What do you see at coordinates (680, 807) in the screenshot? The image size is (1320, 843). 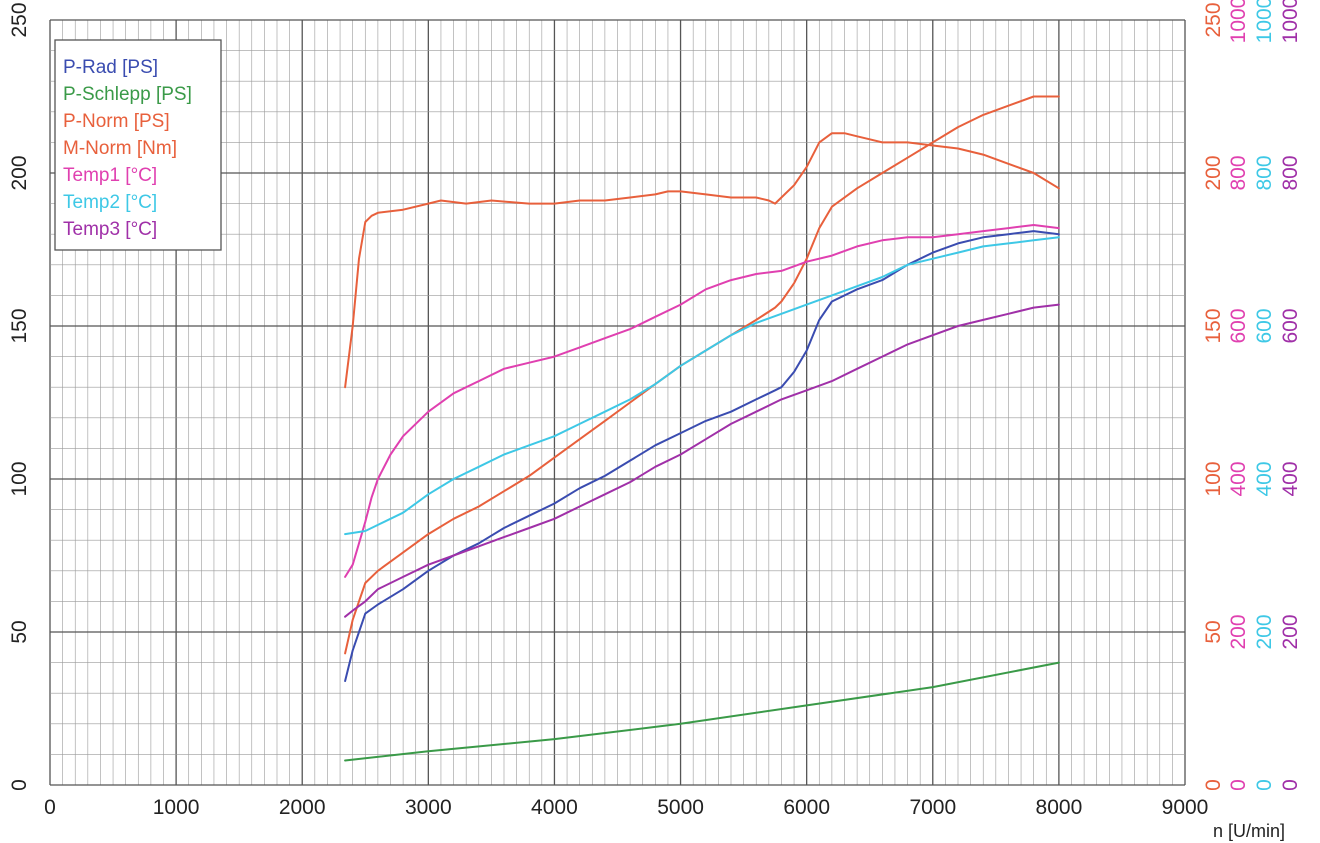 I see `x-tick-label: 5000` at bounding box center [680, 807].